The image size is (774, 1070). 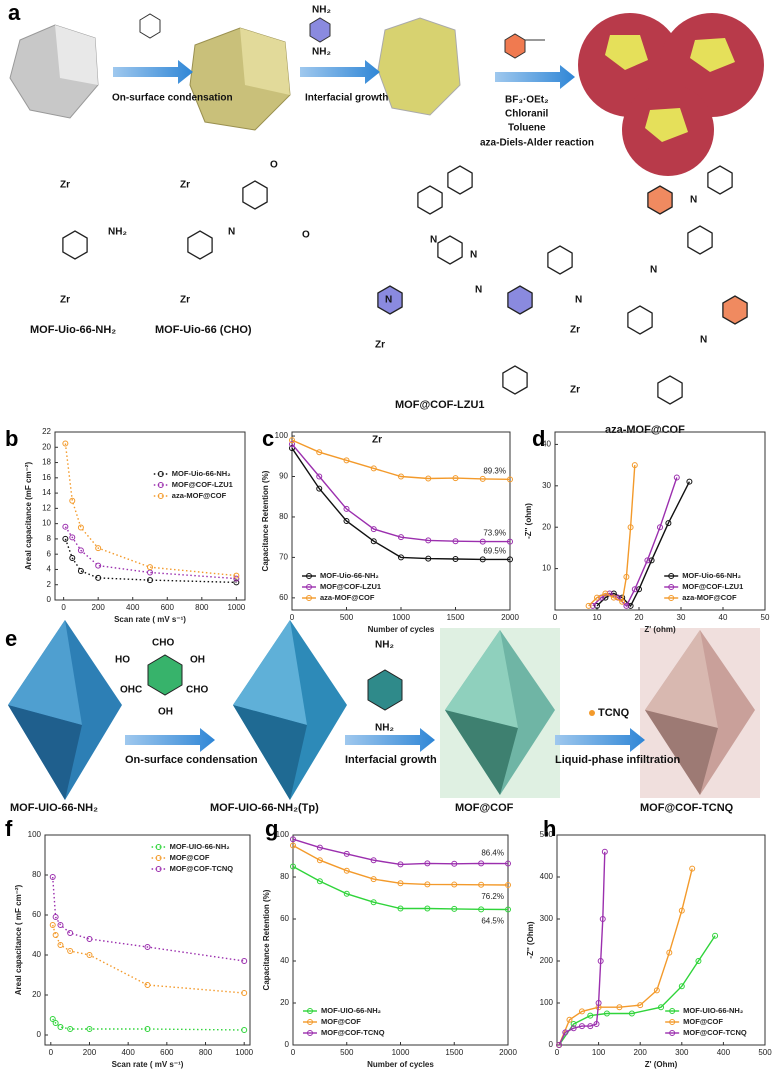 What do you see at coordinates (713, 1010) in the screenshot?
I see `legend-label: MOF-UIO-66-NH₂` at bounding box center [713, 1010].